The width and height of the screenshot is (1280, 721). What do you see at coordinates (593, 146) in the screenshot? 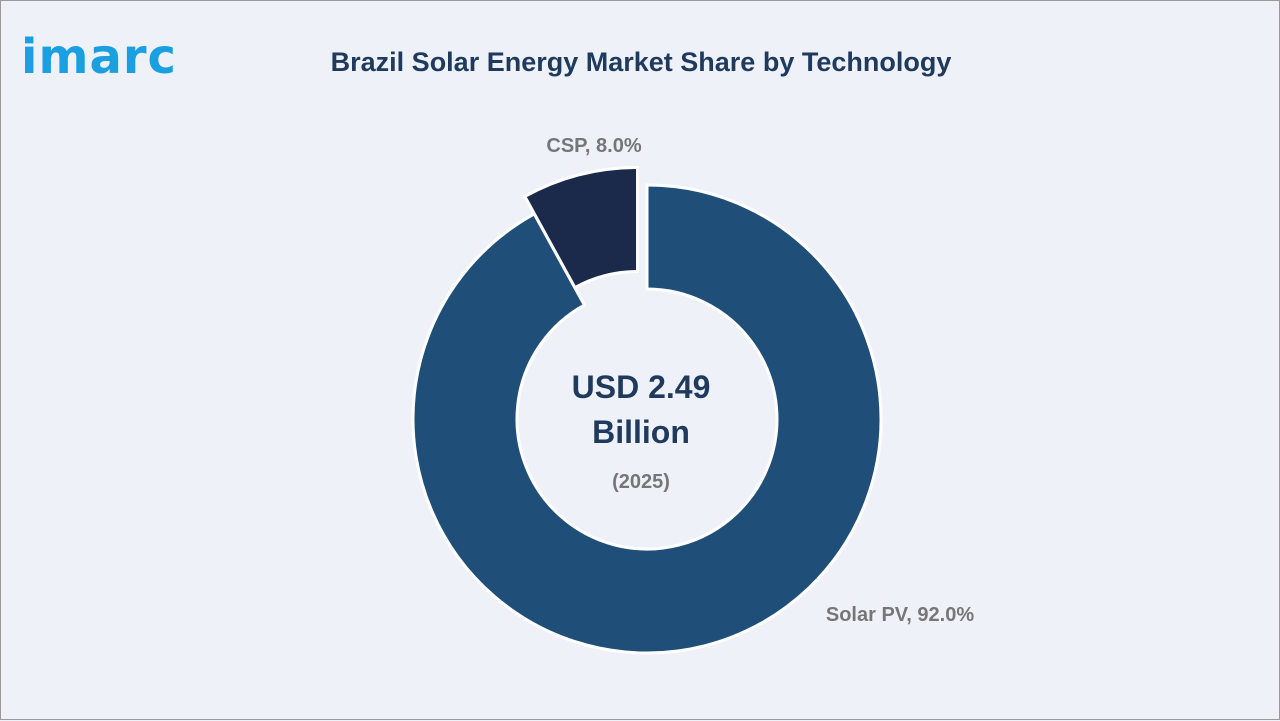
I see `slice-label-csp: CSP, 8.0%` at bounding box center [593, 146].